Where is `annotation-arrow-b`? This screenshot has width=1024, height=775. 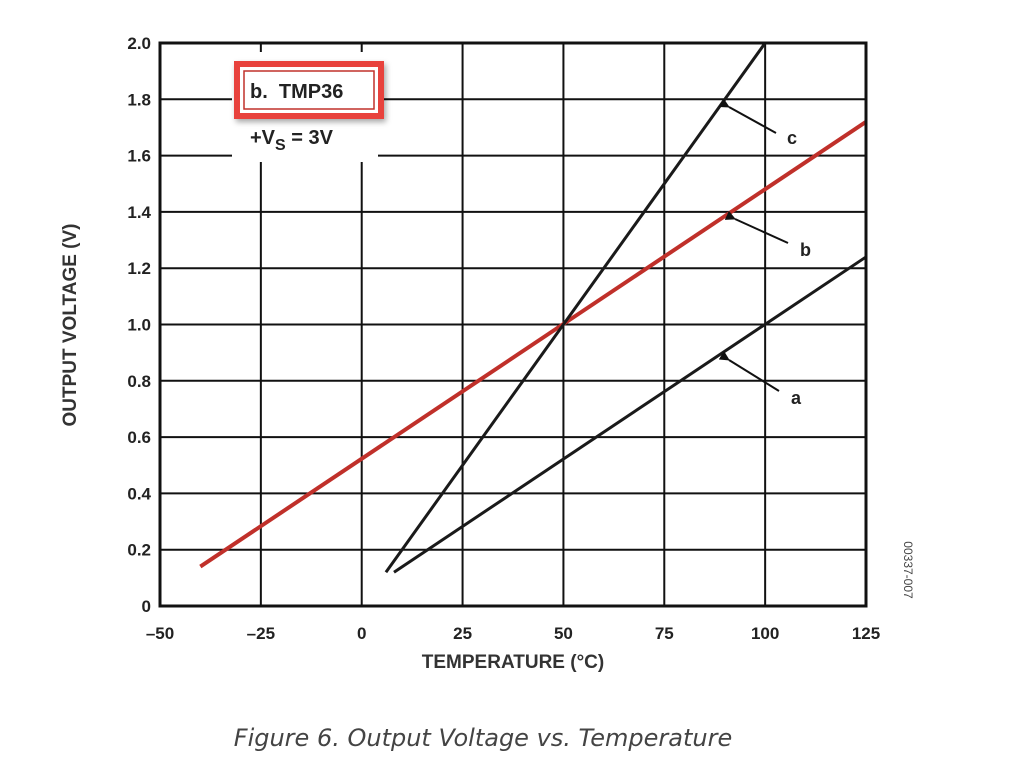
annotation-arrow-b is located at coordinates (756, 227).